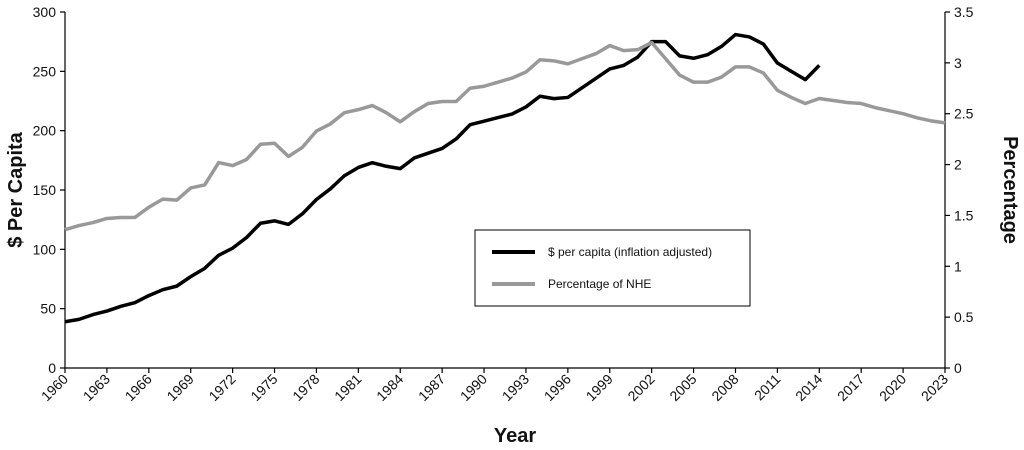  I want to click on y-tick-label: 100, so click(45, 249).